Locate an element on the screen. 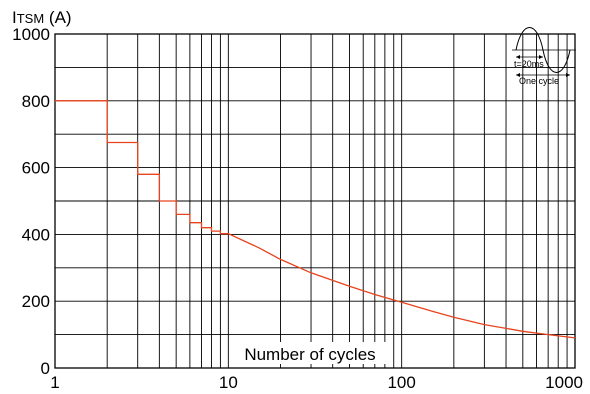  y-axis-label-main: I is located at coordinates (14, 17).